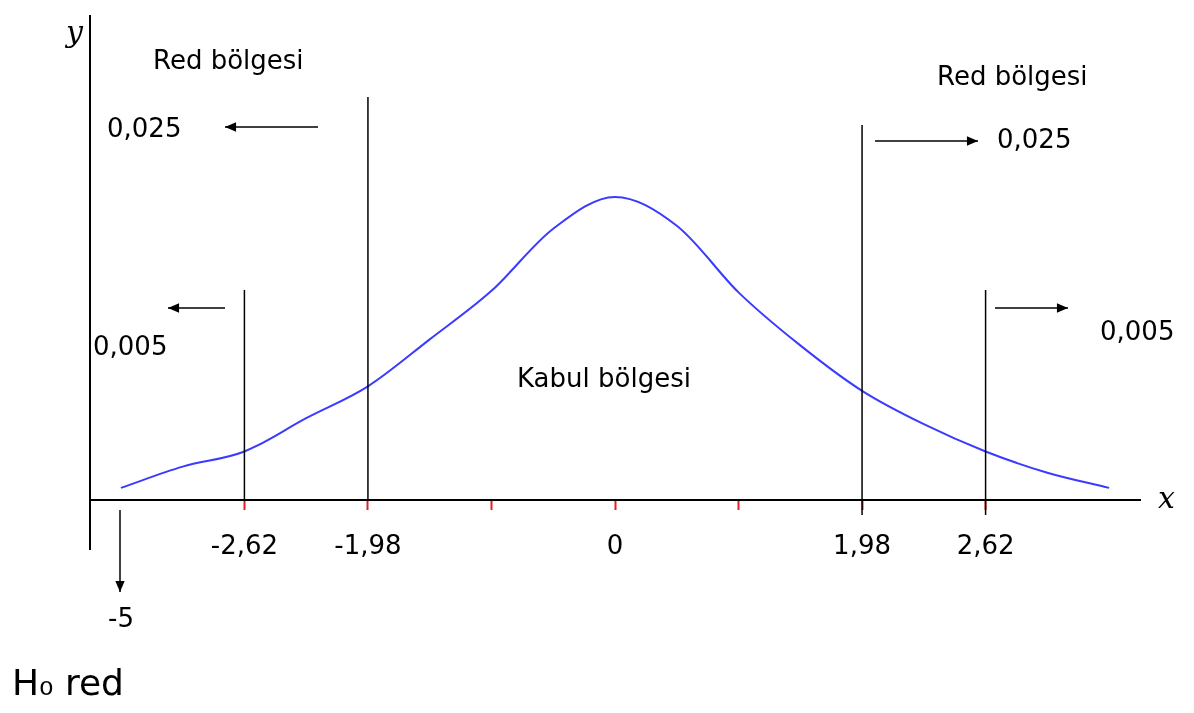  Describe the element at coordinates (68, 683) in the screenshot. I see `text: H₀ red` at that location.